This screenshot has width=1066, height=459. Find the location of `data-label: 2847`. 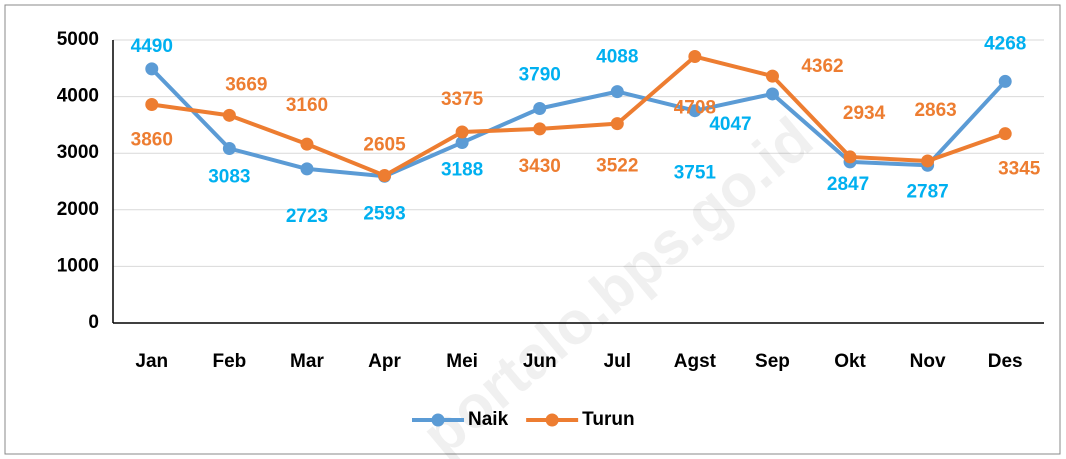

data-label: 2847 is located at coordinates (848, 184).